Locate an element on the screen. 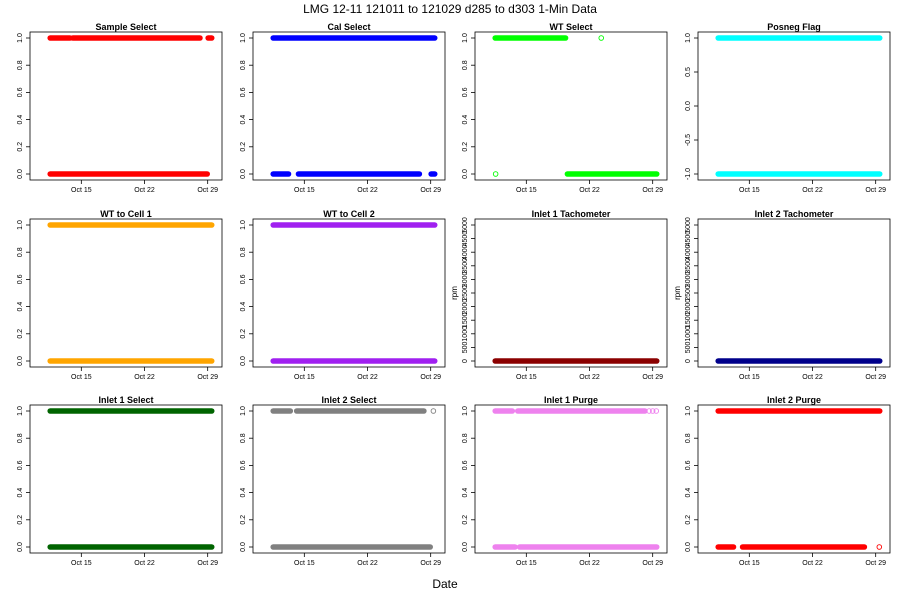 This screenshot has width=900, height=600. panel-title: Cal Select is located at coordinates (348, 27).